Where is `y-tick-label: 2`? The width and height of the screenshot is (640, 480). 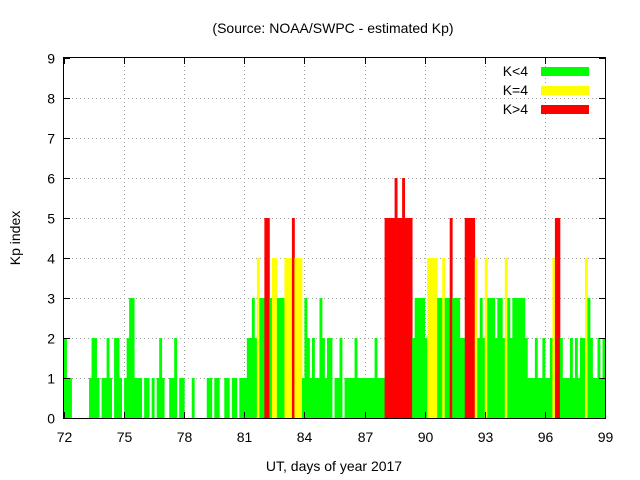 y-tick-label: 2 is located at coordinates (51, 339).